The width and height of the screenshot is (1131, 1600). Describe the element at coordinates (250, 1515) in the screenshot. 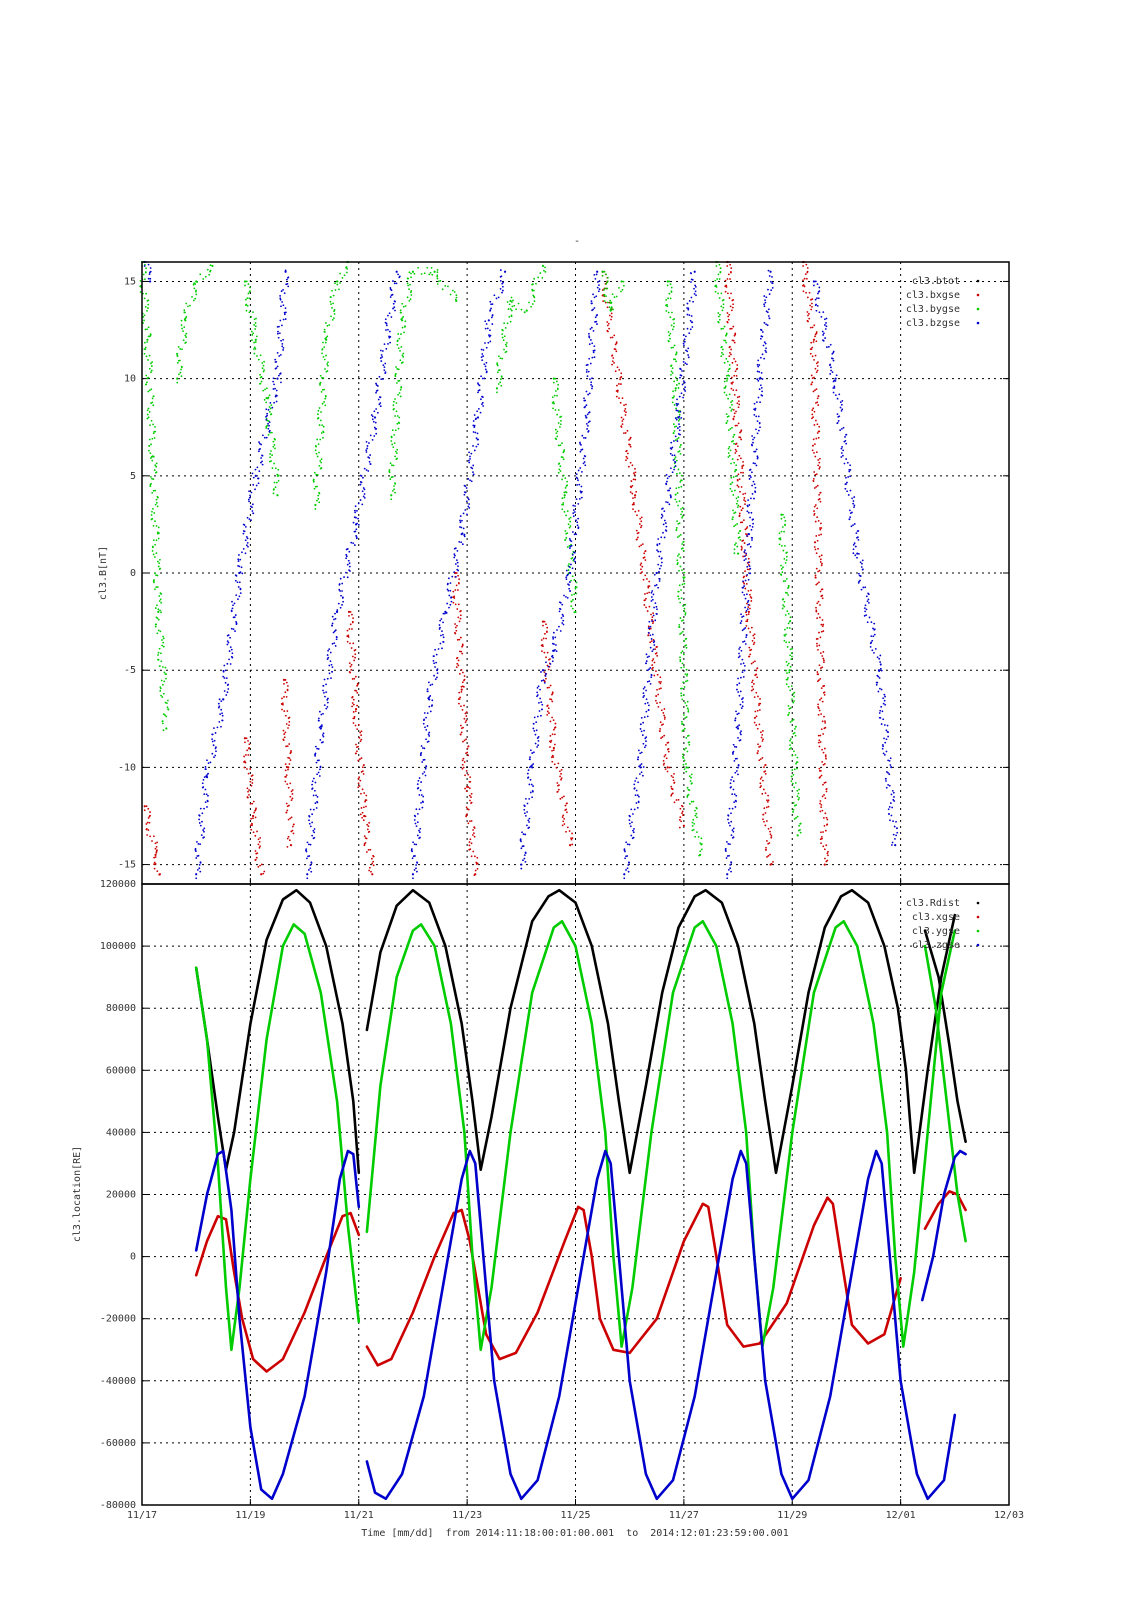

I see `x-tick-label: 11/19` at that location.